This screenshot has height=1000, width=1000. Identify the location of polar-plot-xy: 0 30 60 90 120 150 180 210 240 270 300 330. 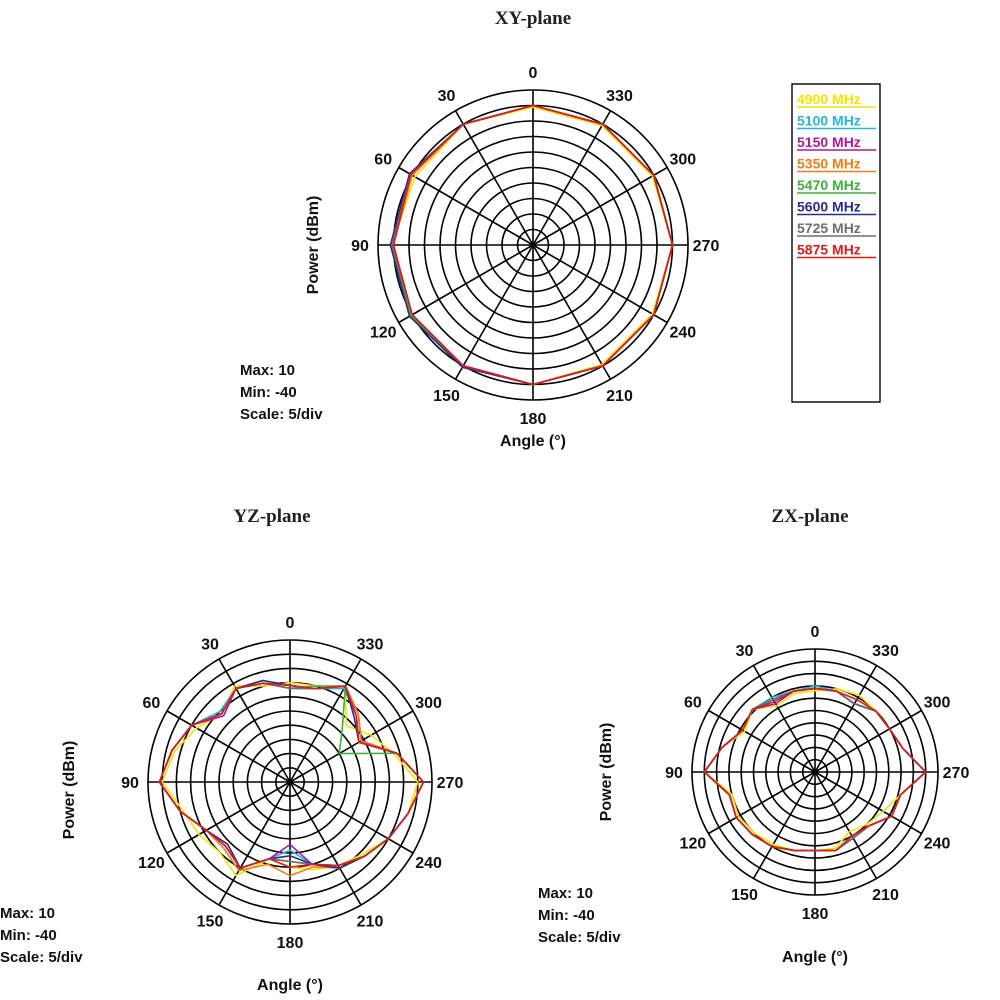
(535, 246).